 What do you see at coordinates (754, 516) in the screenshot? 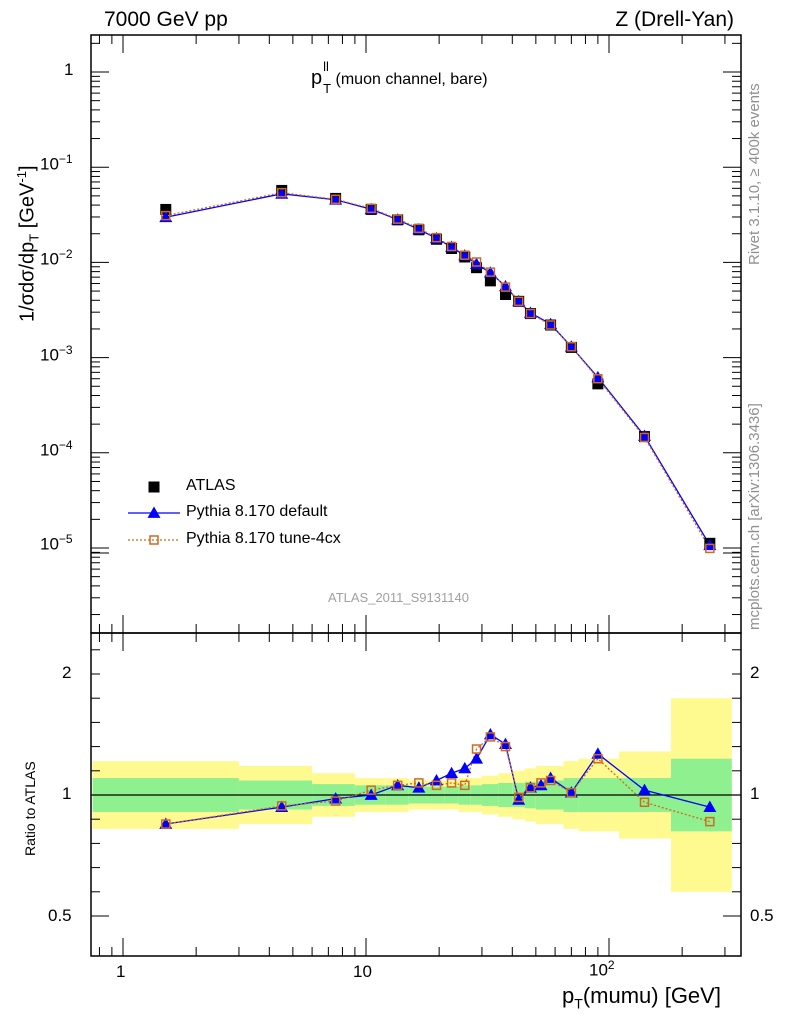
I see `mcplots-label: mcplots.cern.ch [arXiv:1306.3436]` at bounding box center [754, 516].